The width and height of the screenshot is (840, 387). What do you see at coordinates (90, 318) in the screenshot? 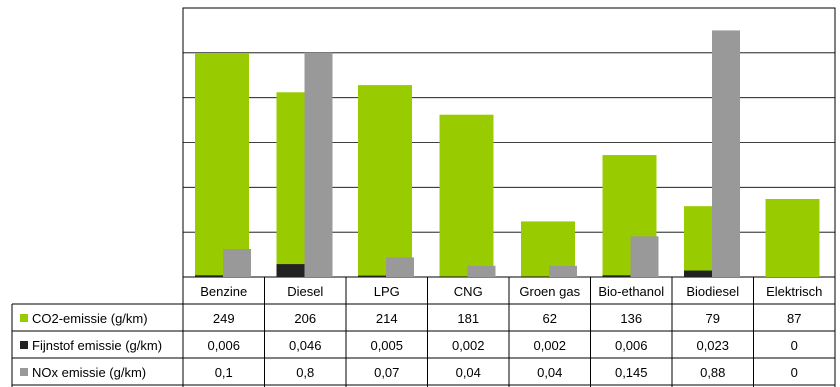
I see `series-label: CO2-emissie (g/km)` at bounding box center [90, 318].